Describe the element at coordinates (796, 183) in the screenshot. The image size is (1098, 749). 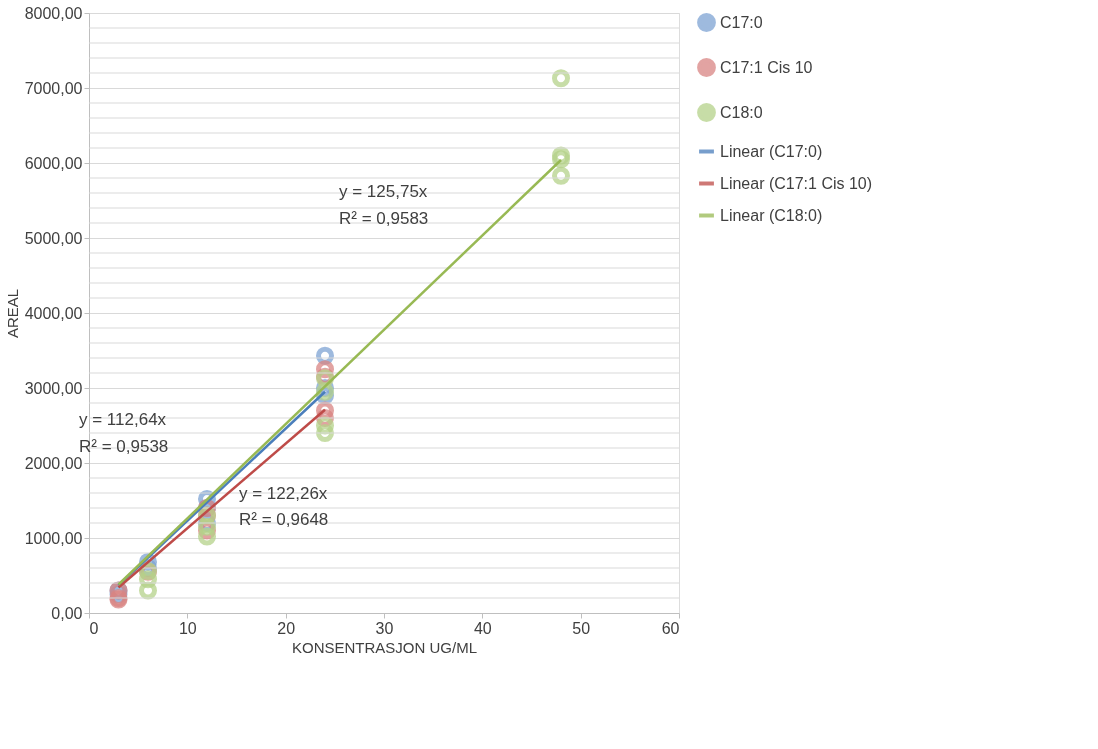
I see `legend-label: Linear (C17:1 Cis 10)` at that location.